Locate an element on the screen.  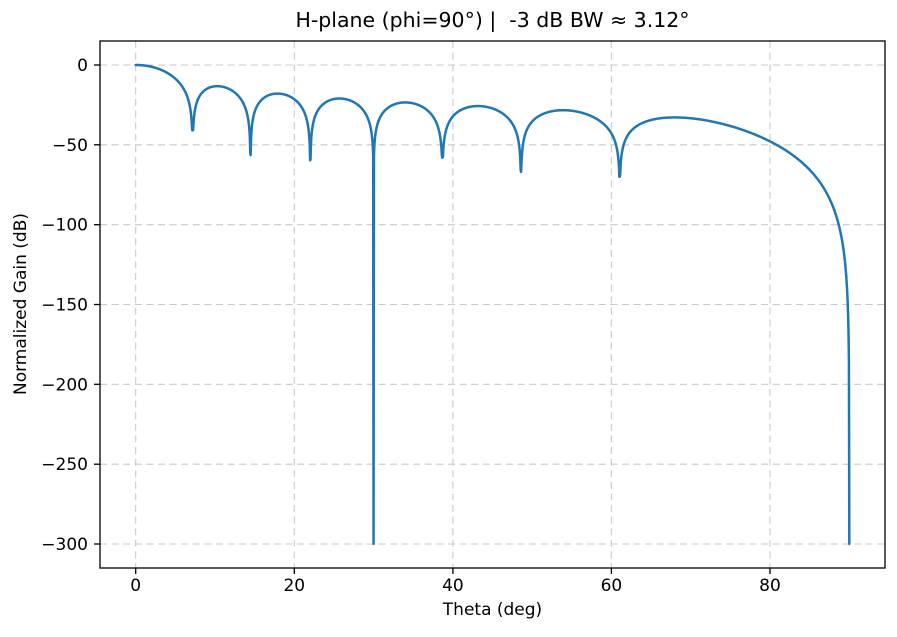
y-tick-label: −50 is located at coordinates (70, 146).